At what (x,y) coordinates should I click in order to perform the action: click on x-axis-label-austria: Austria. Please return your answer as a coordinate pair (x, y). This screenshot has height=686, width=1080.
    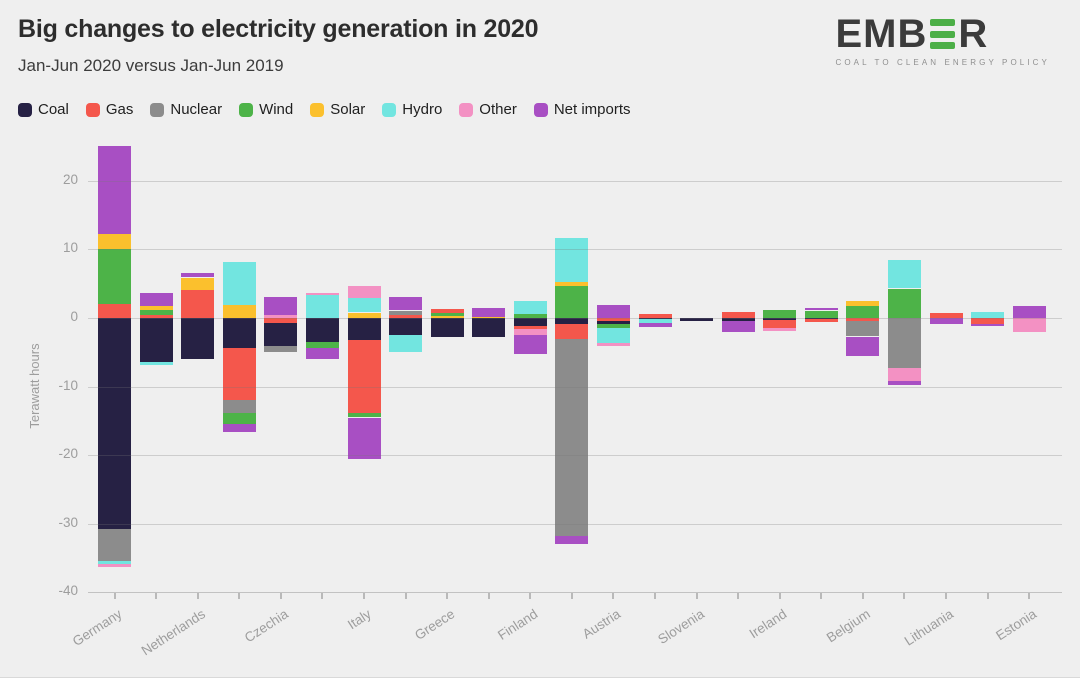
    Looking at the image, I should click on (602, 624).